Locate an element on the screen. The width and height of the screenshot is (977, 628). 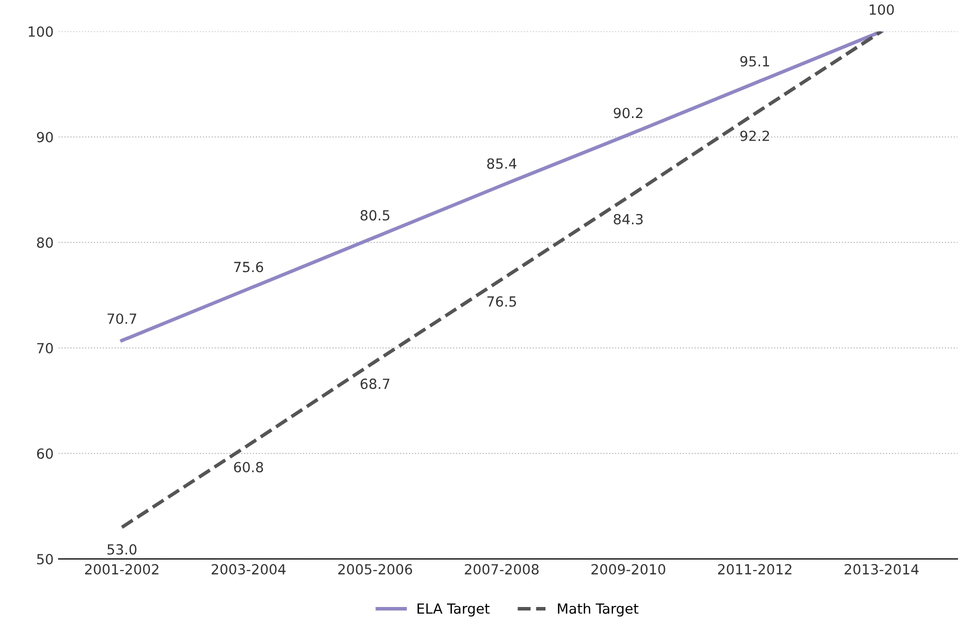
x-tick-label: 2005-2006 is located at coordinates (375, 569).